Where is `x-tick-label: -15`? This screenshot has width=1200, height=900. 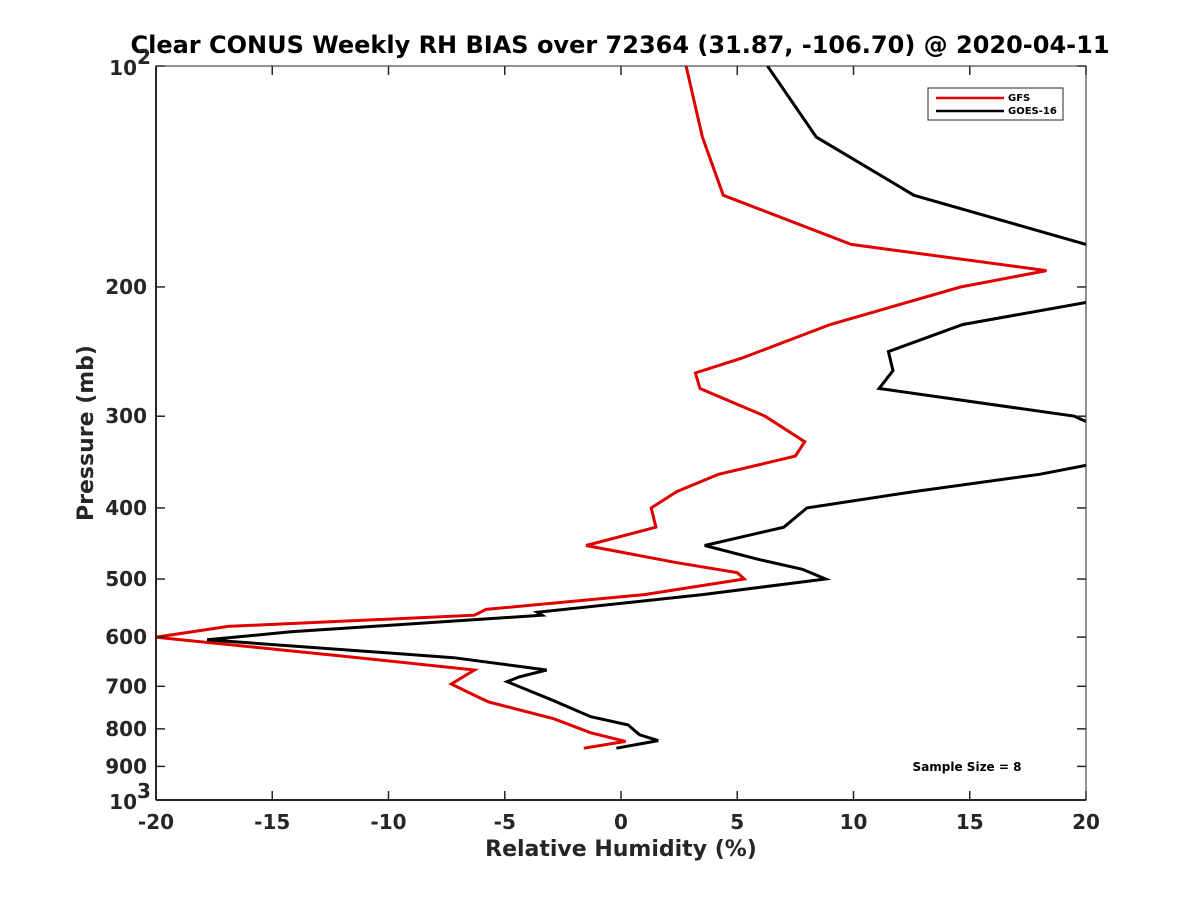 x-tick-label: -15 is located at coordinates (272, 822).